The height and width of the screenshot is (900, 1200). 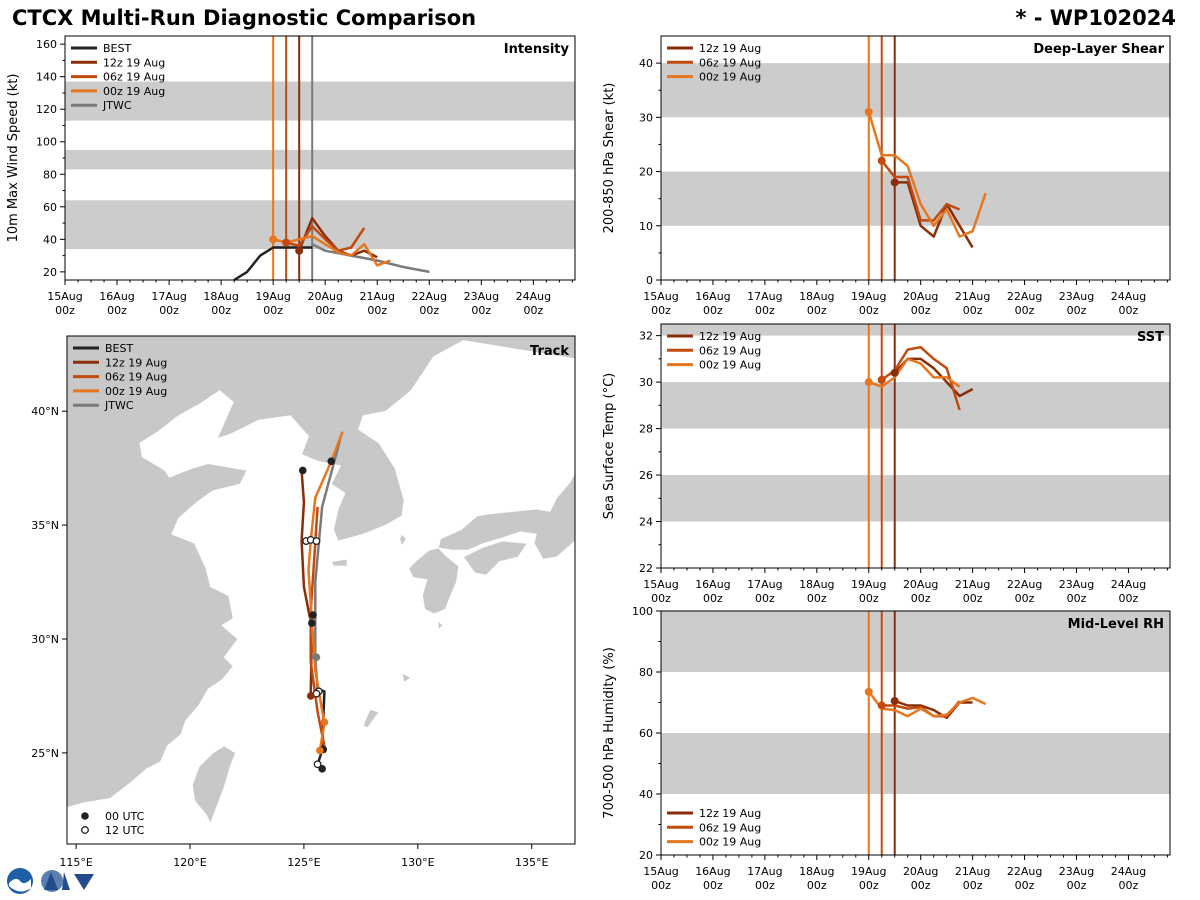 I want to click on page-title: CTCX Multi-Run Diagnostic Comparison, so click(x=244, y=18).